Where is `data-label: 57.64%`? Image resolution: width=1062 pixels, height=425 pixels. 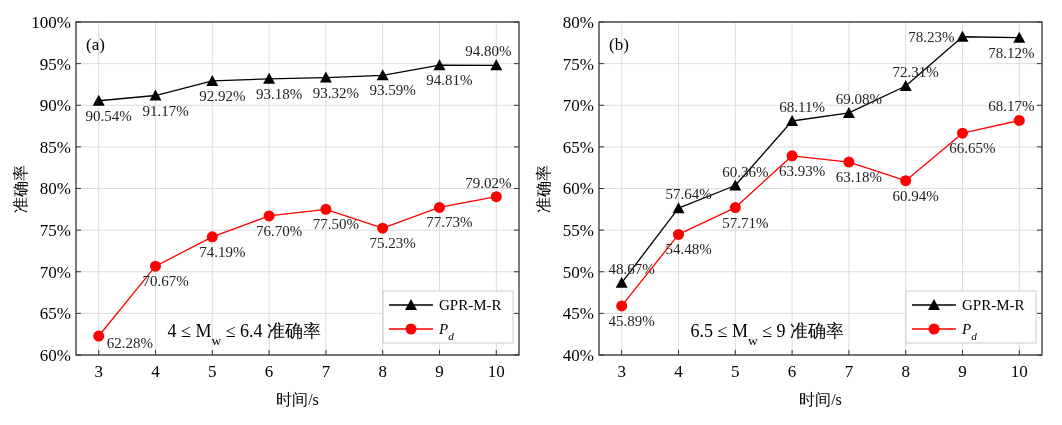 data-label: 57.64% is located at coordinates (688, 194).